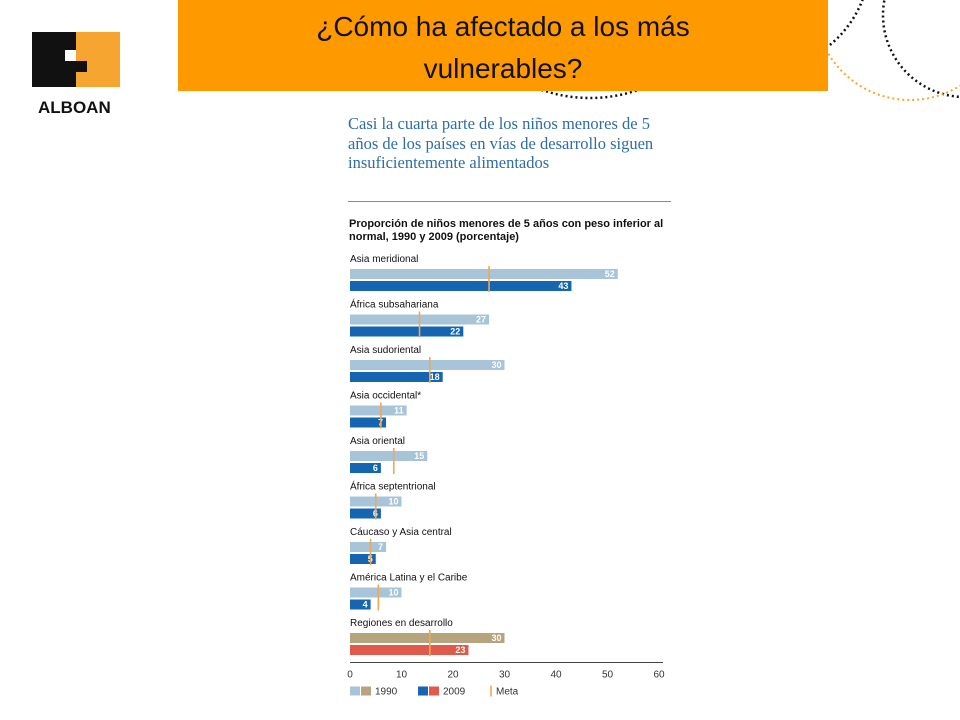 This screenshot has width=960, height=720. What do you see at coordinates (393, 486) in the screenshot?
I see `category-label: África septentrional` at bounding box center [393, 486].